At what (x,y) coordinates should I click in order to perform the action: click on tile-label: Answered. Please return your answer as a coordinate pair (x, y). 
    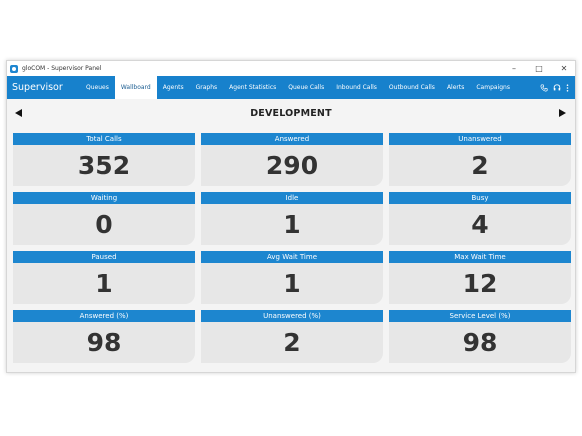
    Looking at the image, I should click on (292, 139).